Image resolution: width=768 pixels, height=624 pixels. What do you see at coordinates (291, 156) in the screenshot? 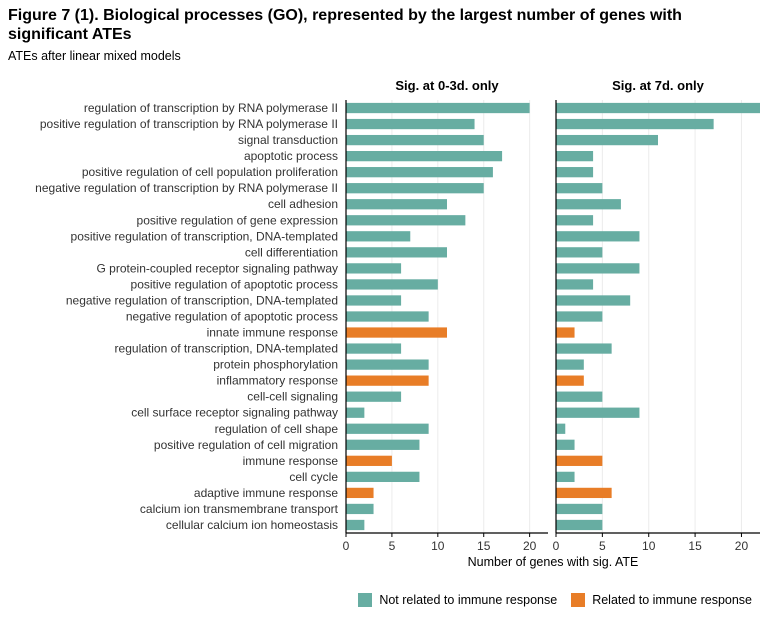
I see `category-label: apoptotic process` at bounding box center [291, 156].